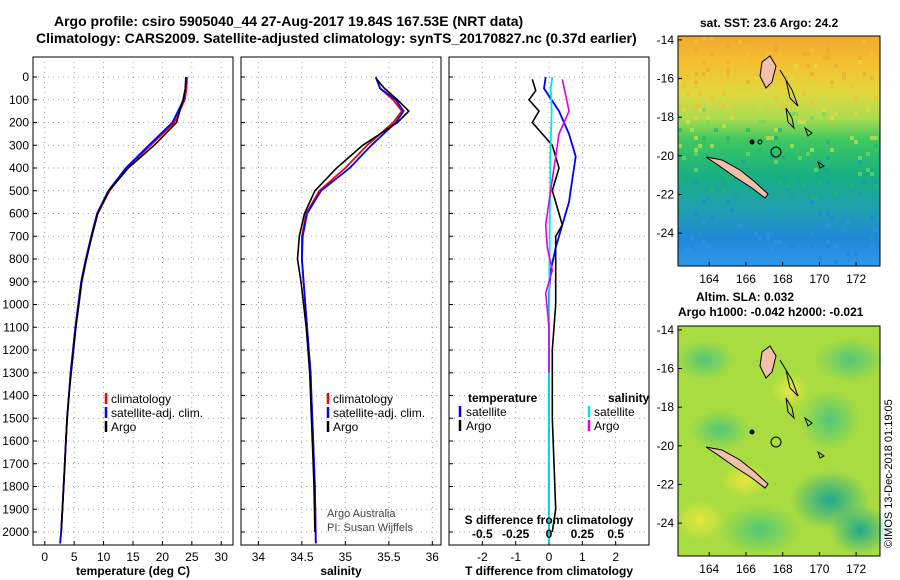 This screenshot has height=580, width=900. Describe the element at coordinates (819, 279) in the screenshot. I see `sst-map-xtick-label: 170` at that location.